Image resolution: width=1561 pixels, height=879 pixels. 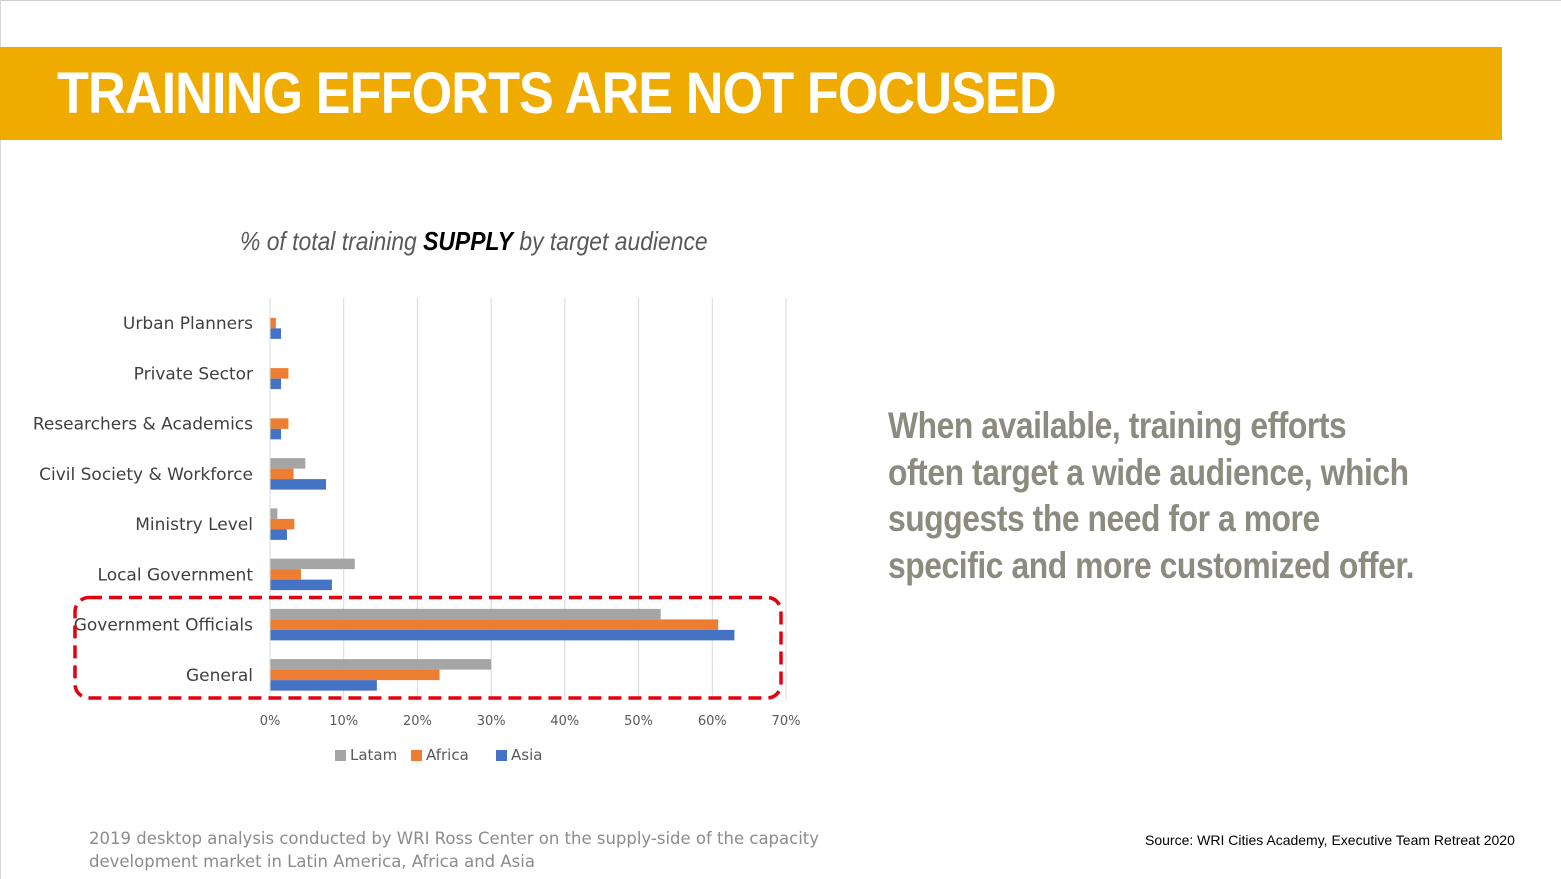 What do you see at coordinates (557, 93) in the screenshot?
I see `slide-title: TRAINING EFFORTS ARE NOT FOCUSED` at bounding box center [557, 93].